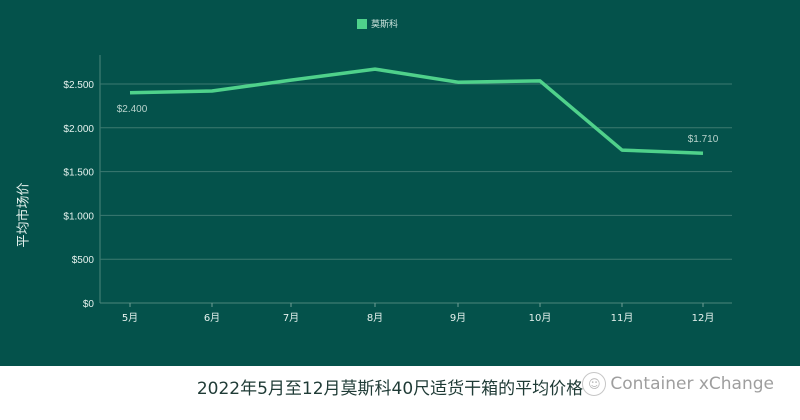 The width and height of the screenshot is (800, 420). Describe the element at coordinates (78, 173) in the screenshot. I see `y-tick-label: $1.500` at that location.